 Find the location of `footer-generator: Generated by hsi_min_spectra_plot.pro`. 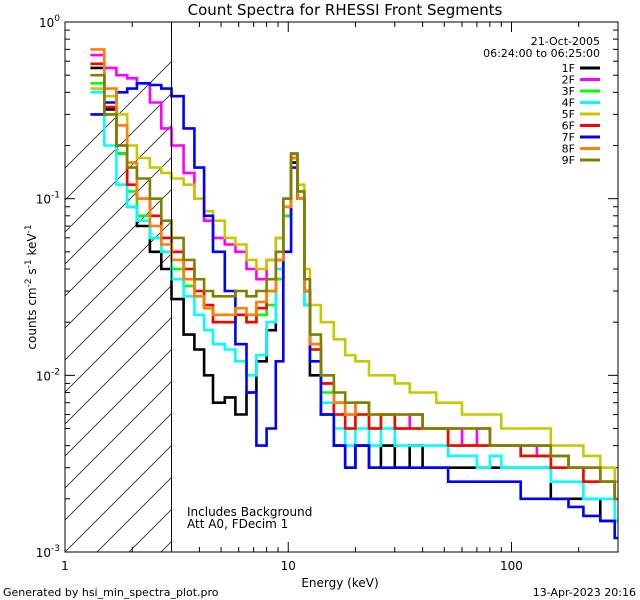

footer-generator: Generated by hsi_min_spectra_plot.pro is located at coordinates (111, 592).